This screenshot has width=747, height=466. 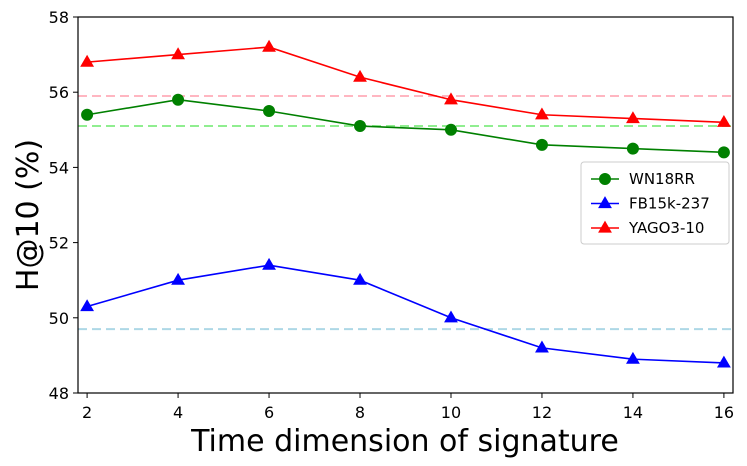 I want to click on x-tick-label: 10, so click(x=451, y=412).